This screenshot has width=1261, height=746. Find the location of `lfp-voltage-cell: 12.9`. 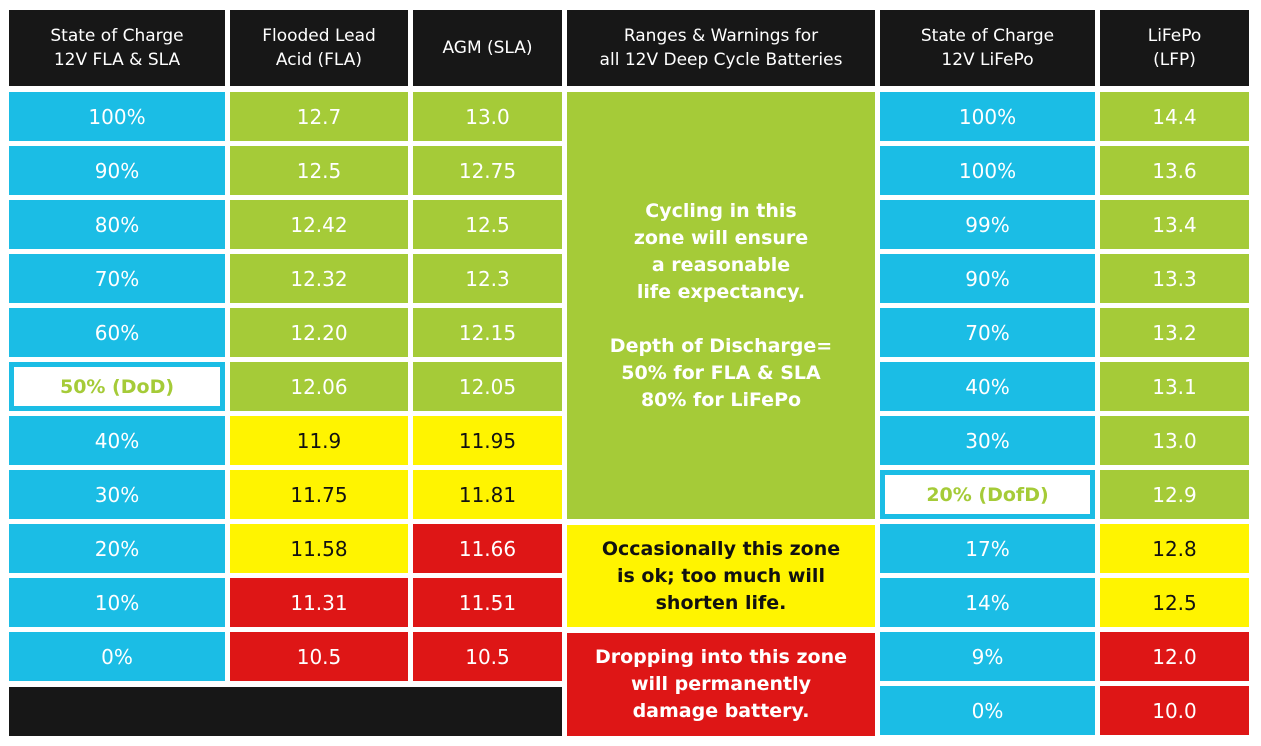

lfp-voltage-cell: 12.9 is located at coordinates (1174, 494).